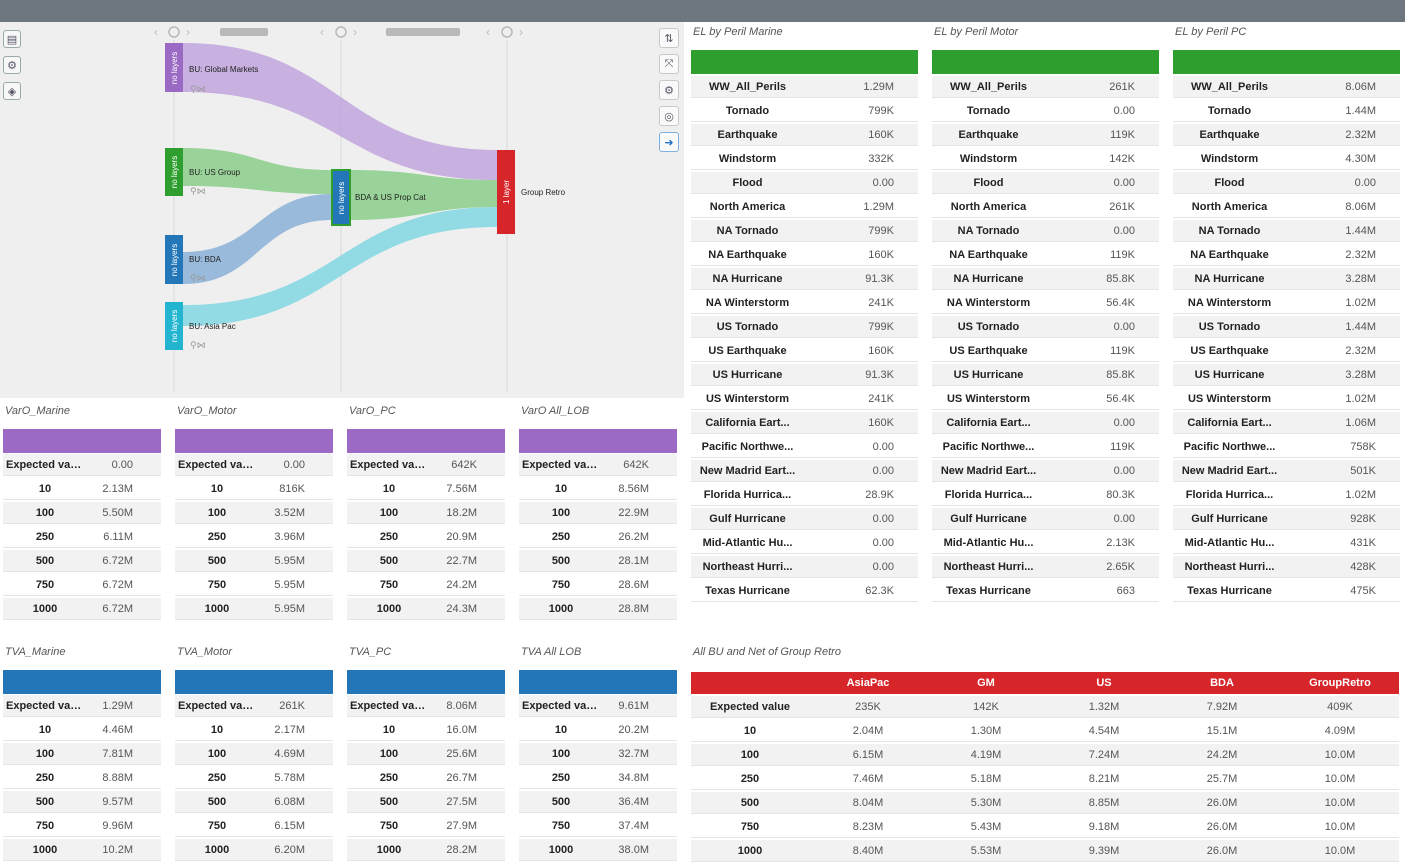 This screenshot has width=1405, height=868. Describe the element at coordinates (986, 755) in the screenshot. I see `cell-value: 4.19M` at that location.